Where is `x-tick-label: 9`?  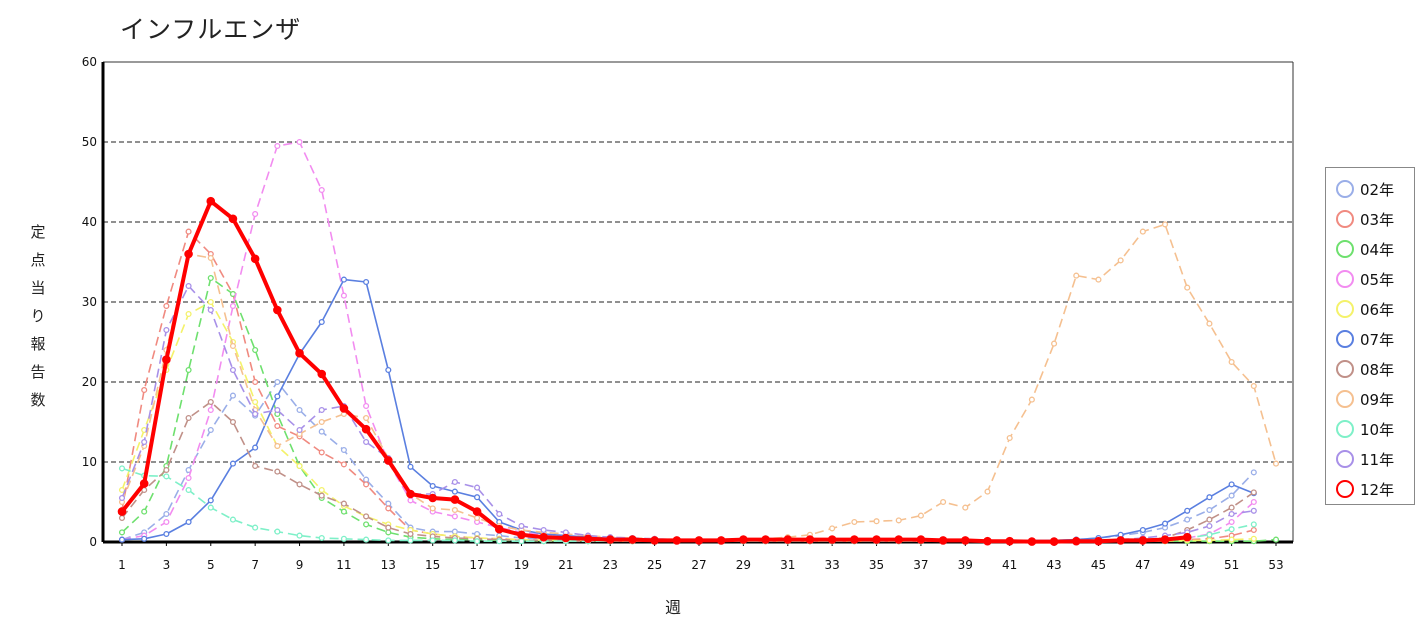
x-tick-label: 9 is located at coordinates (300, 565).